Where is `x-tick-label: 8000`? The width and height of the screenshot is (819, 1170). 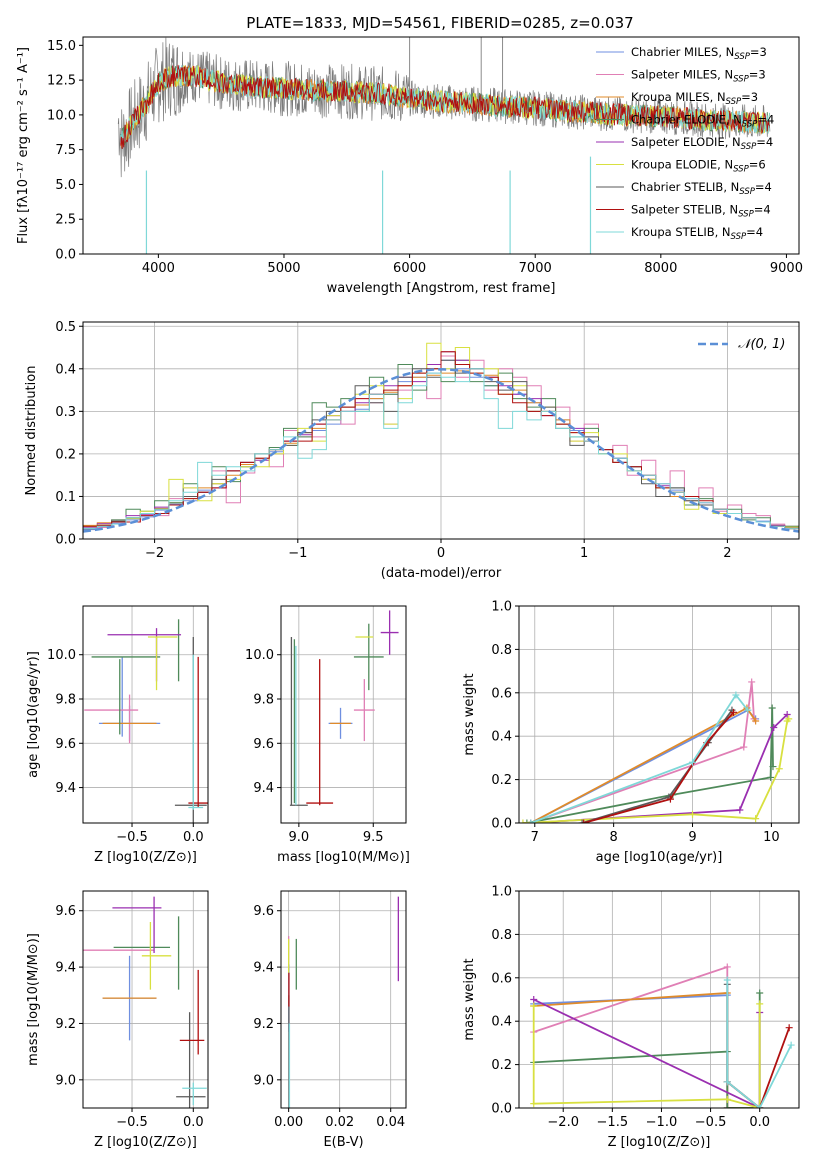
x-tick-label: 8000 is located at coordinates (660, 268).